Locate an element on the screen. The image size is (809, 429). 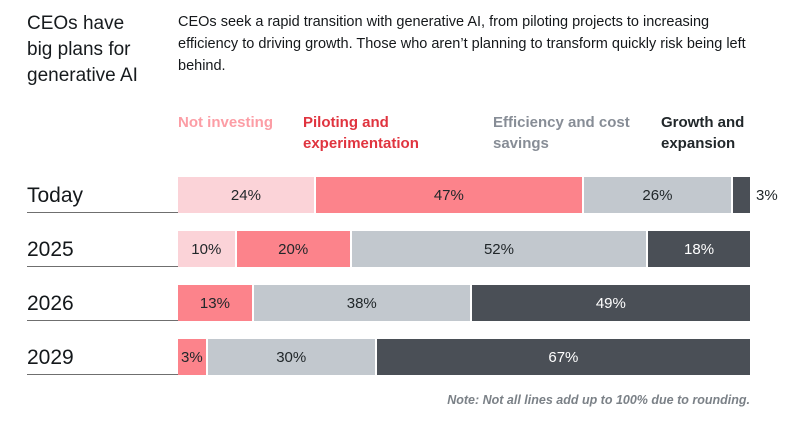
segment-value-label: 67% is located at coordinates (563, 357).